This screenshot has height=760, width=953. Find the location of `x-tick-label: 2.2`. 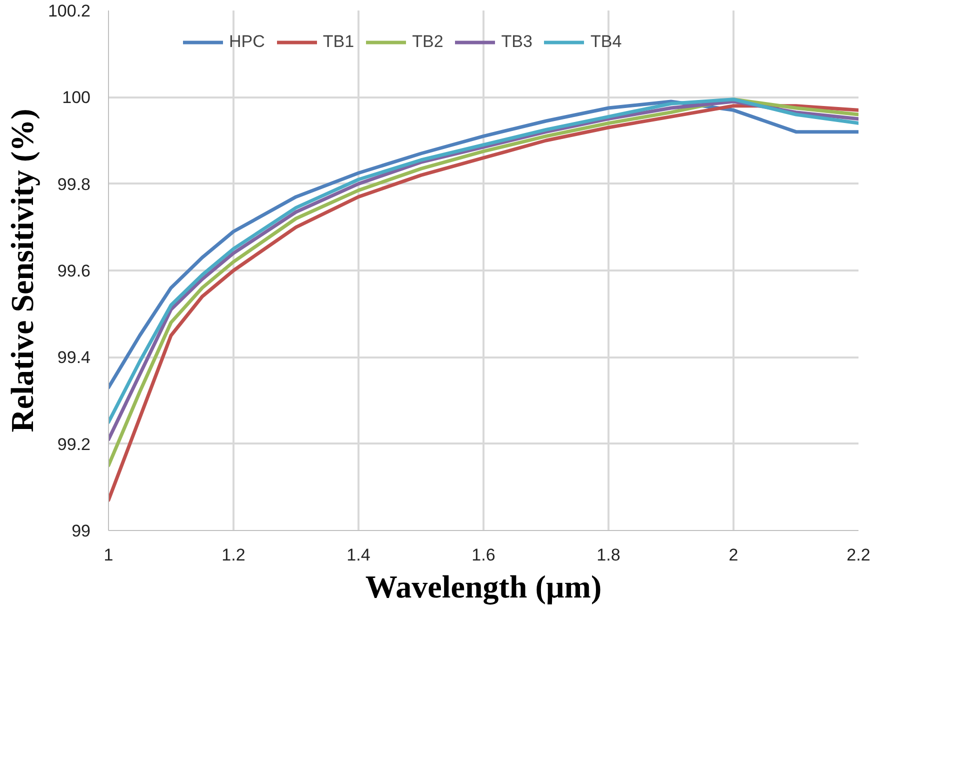

x-tick-label: 2.2 is located at coordinates (858, 555).